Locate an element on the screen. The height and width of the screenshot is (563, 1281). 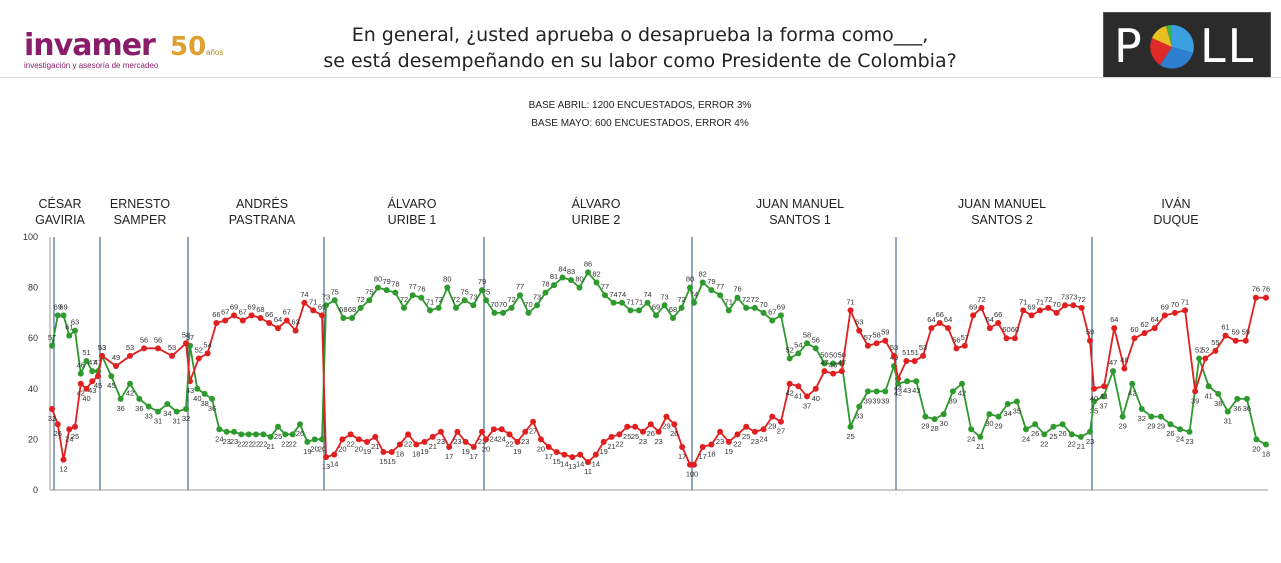
president-label-line2: SAMPER is located at coordinates (140, 220).